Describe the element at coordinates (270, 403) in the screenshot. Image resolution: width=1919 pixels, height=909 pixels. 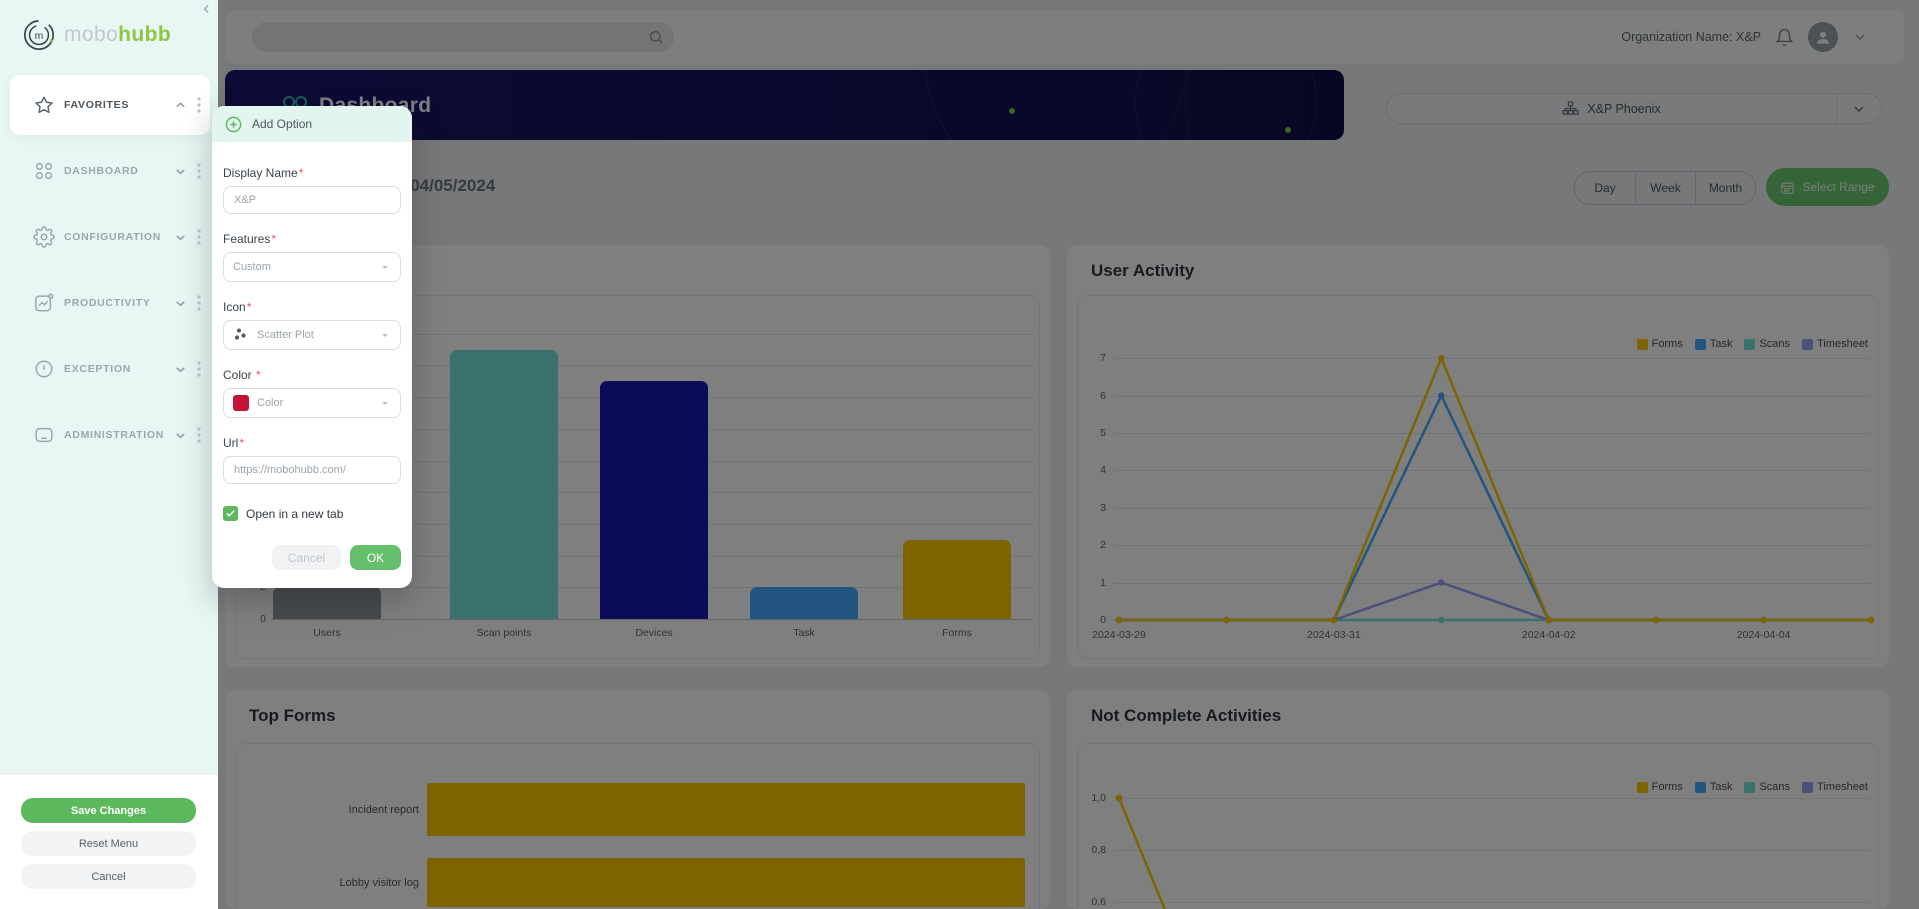
I see `color-value: Color` at that location.